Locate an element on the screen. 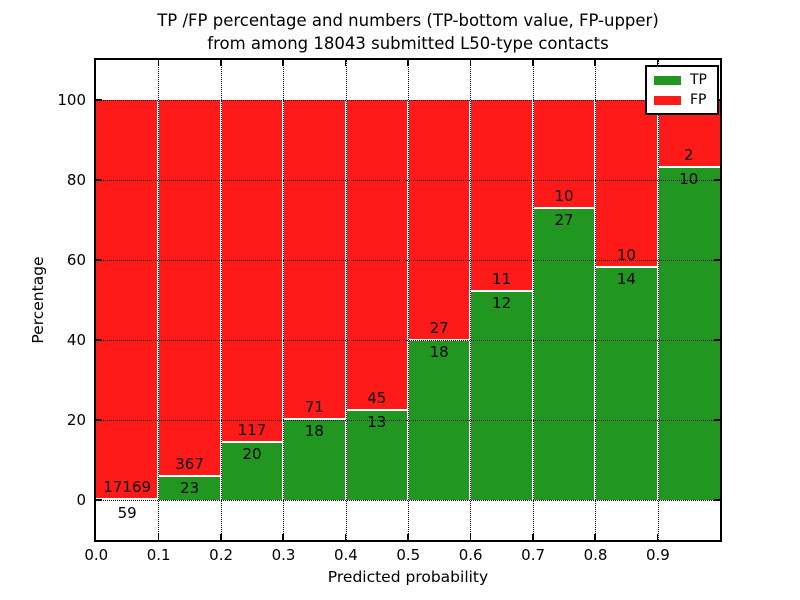  y-axis-label: Percentage is located at coordinates (38, 300).